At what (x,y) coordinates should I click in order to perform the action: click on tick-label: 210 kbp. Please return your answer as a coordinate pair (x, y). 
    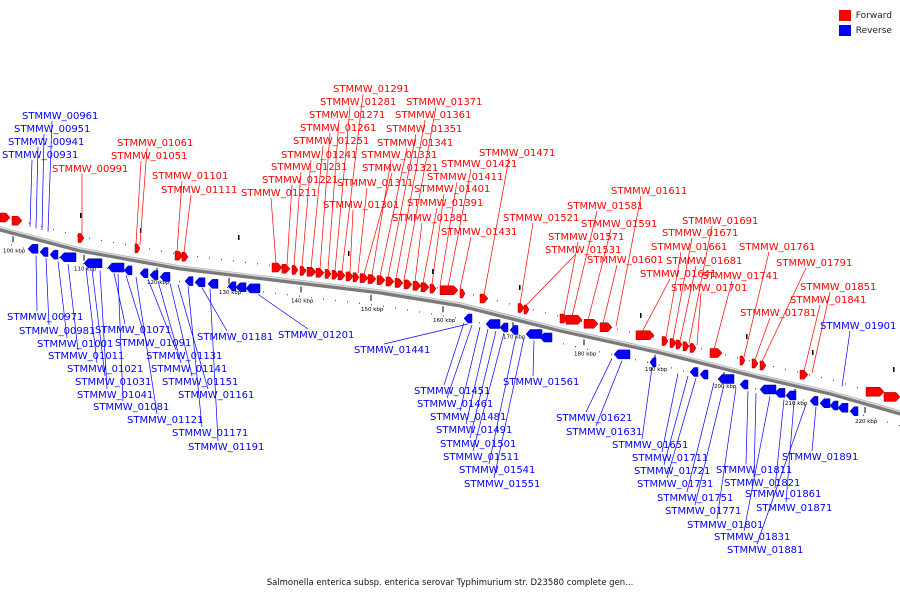
    Looking at the image, I should click on (796, 404).